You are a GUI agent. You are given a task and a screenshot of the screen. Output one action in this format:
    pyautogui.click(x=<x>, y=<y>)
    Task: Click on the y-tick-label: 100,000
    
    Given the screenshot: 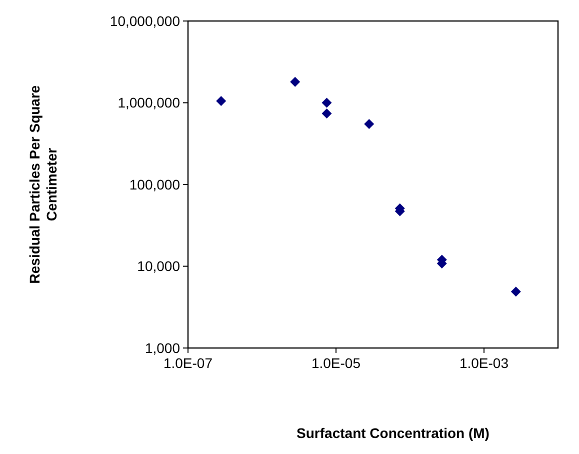 What is the action you would take?
    pyautogui.click(x=154, y=184)
    